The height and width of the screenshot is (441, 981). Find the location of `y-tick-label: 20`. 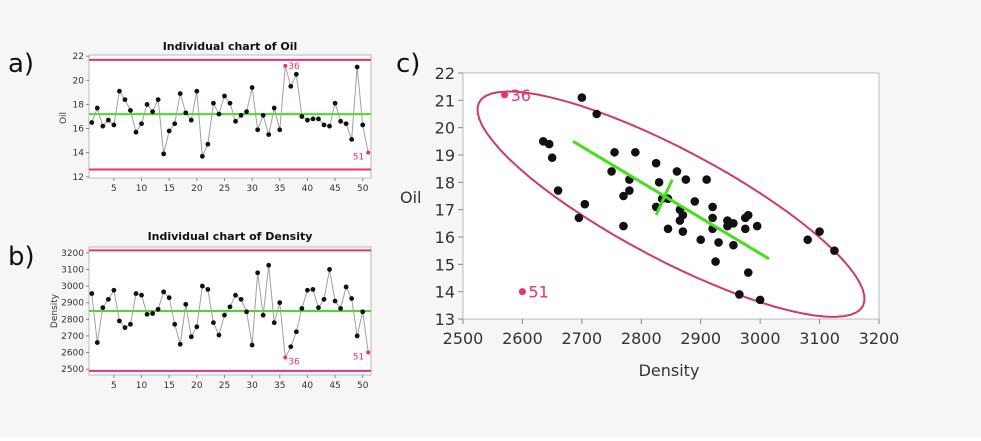

y-tick-label: 20 is located at coordinates (79, 81).